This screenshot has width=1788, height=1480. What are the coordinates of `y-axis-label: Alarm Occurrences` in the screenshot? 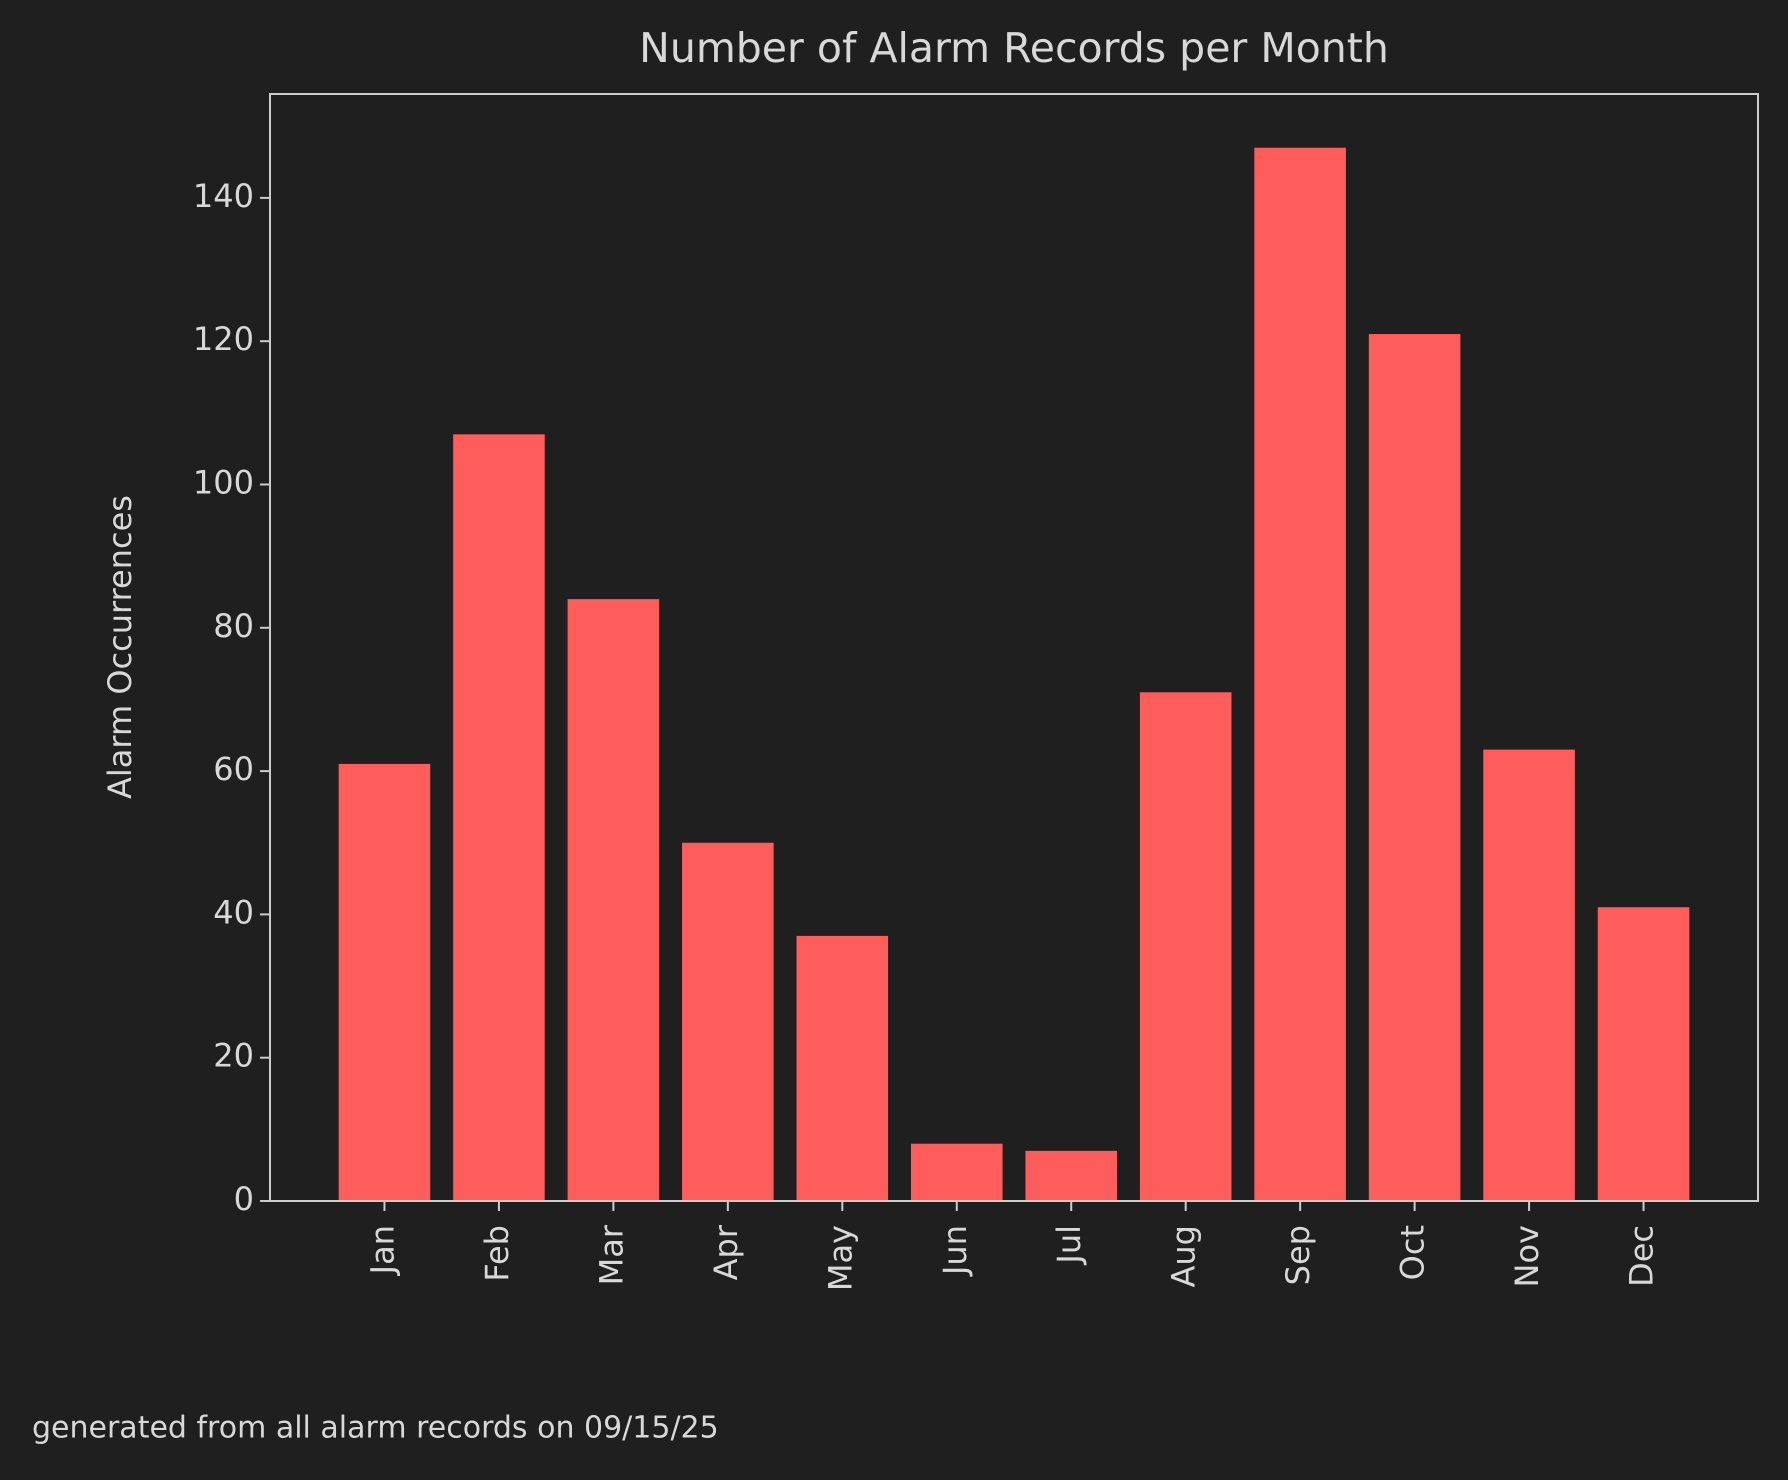 It's located at (120, 647).